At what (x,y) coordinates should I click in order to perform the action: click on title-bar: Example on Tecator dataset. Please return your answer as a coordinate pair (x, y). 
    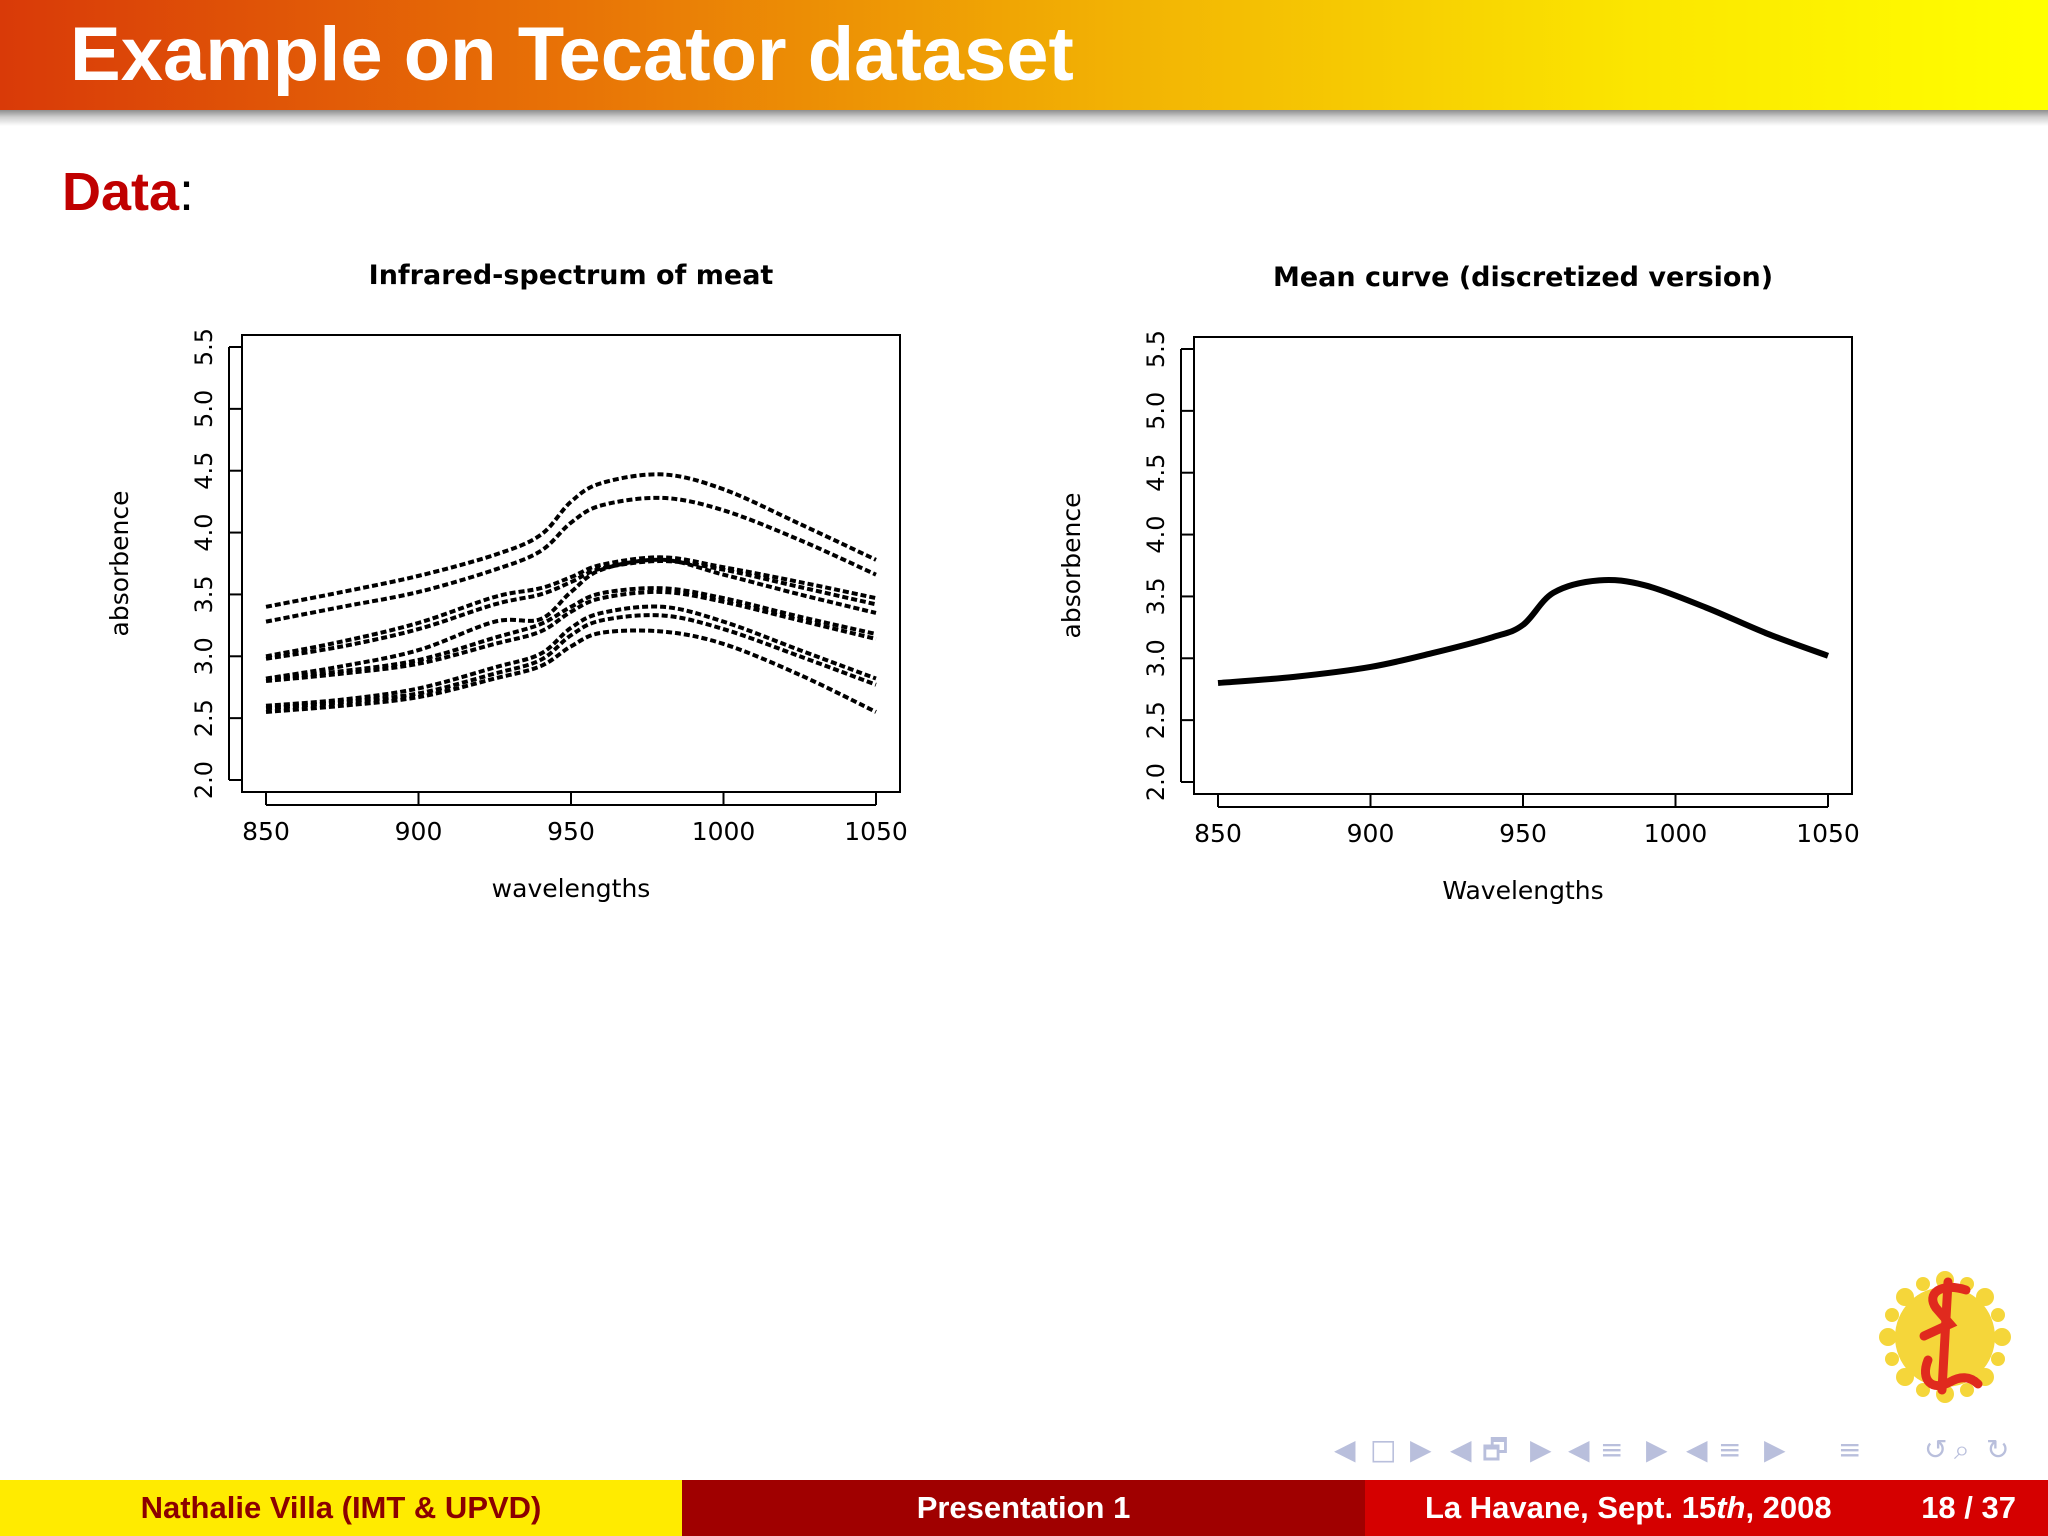
    Looking at the image, I should click on (1024, 55).